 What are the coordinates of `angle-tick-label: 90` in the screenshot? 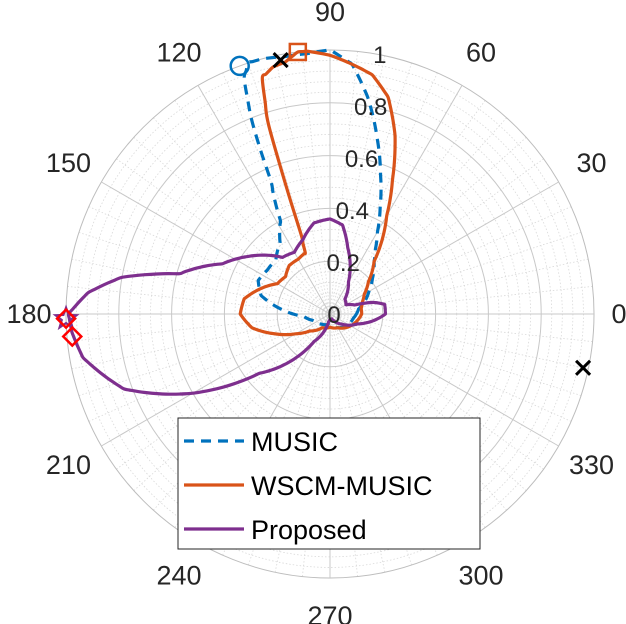 It's located at (330, 13).